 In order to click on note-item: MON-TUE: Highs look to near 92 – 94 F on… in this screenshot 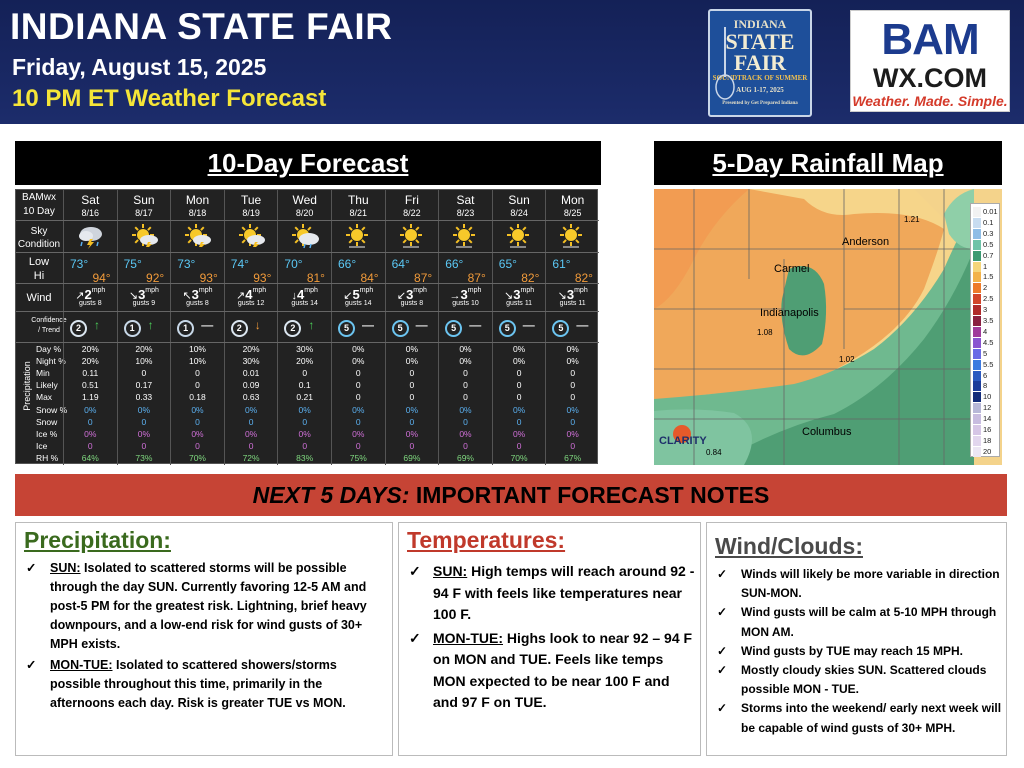, I will do `click(552, 671)`.